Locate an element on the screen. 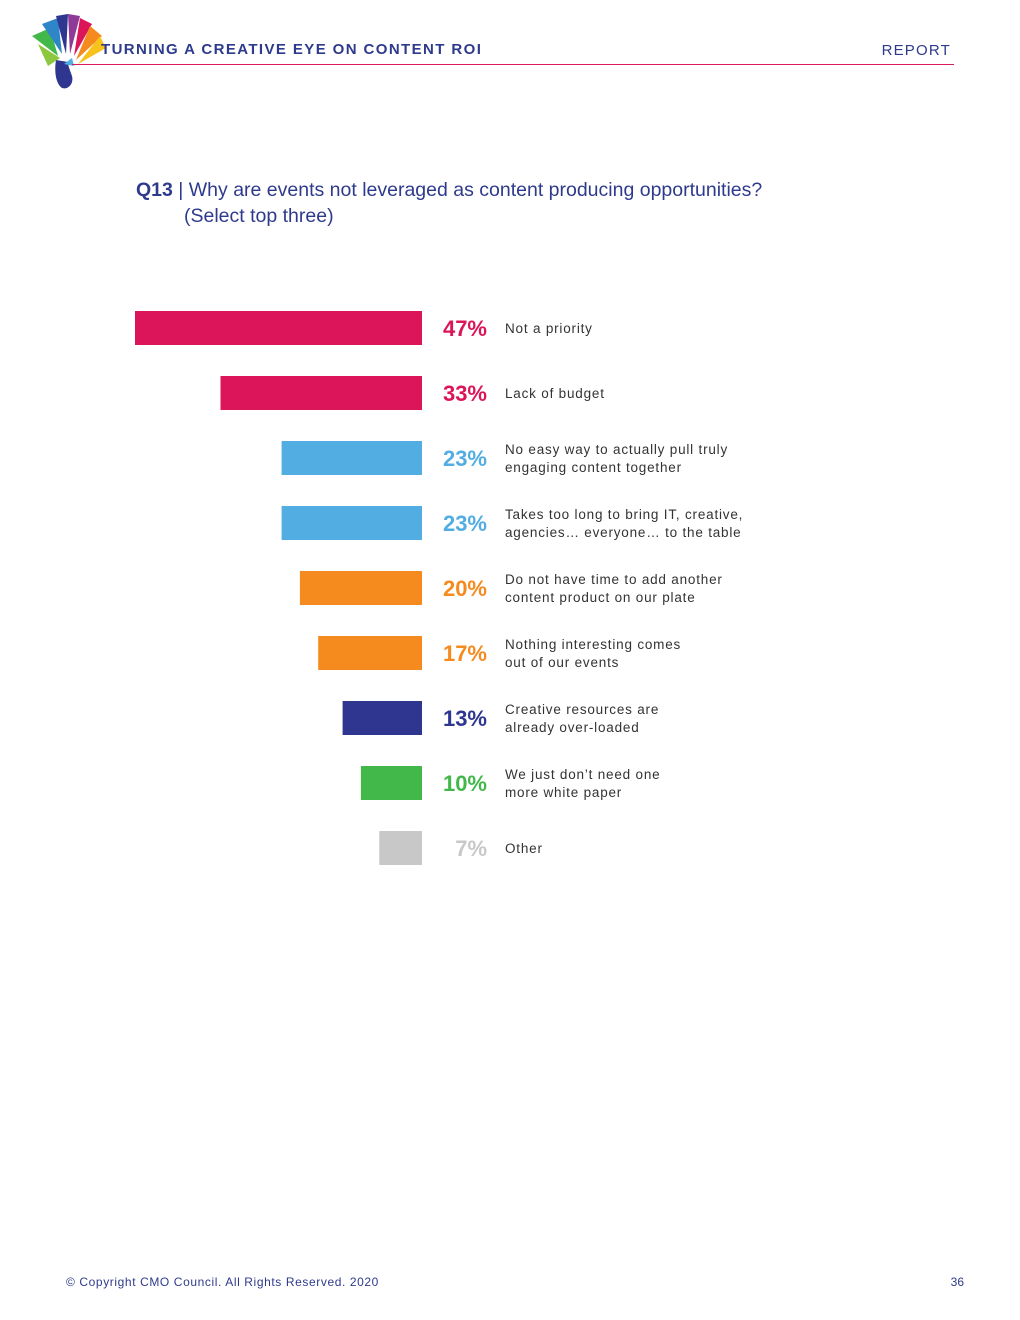 This screenshot has width=1020, height=1320. header-divider is located at coordinates (513, 64).